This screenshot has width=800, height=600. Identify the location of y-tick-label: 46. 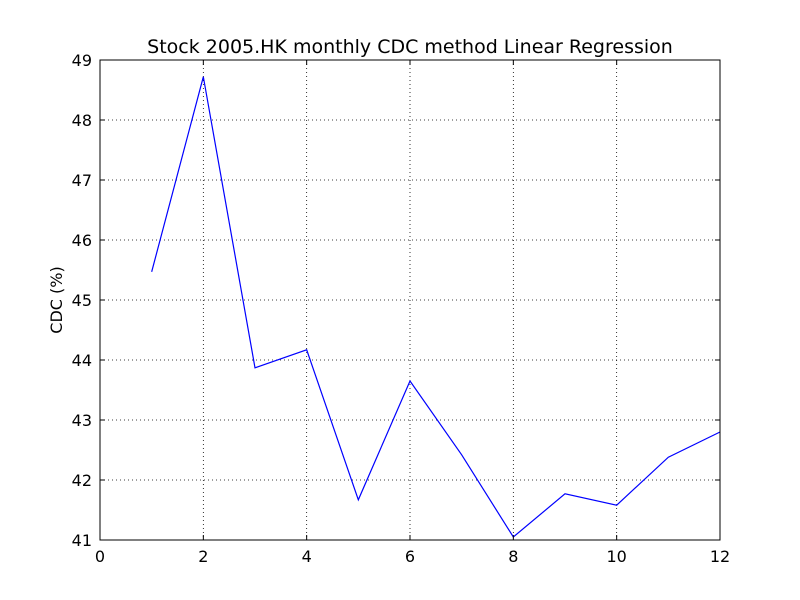
(82, 240).